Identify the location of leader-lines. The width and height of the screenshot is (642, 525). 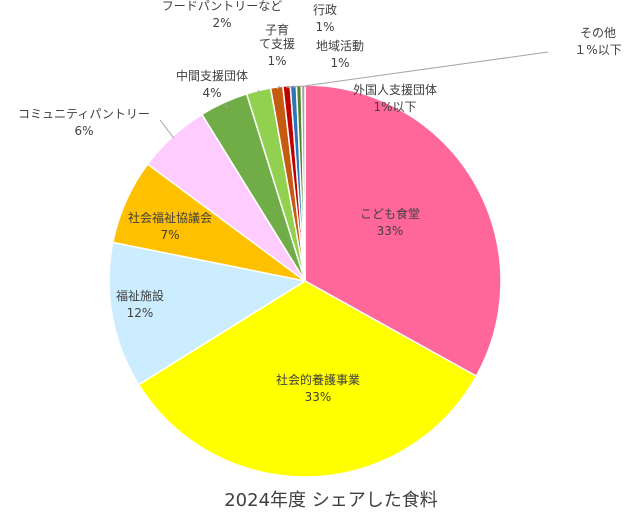
(354, 95).